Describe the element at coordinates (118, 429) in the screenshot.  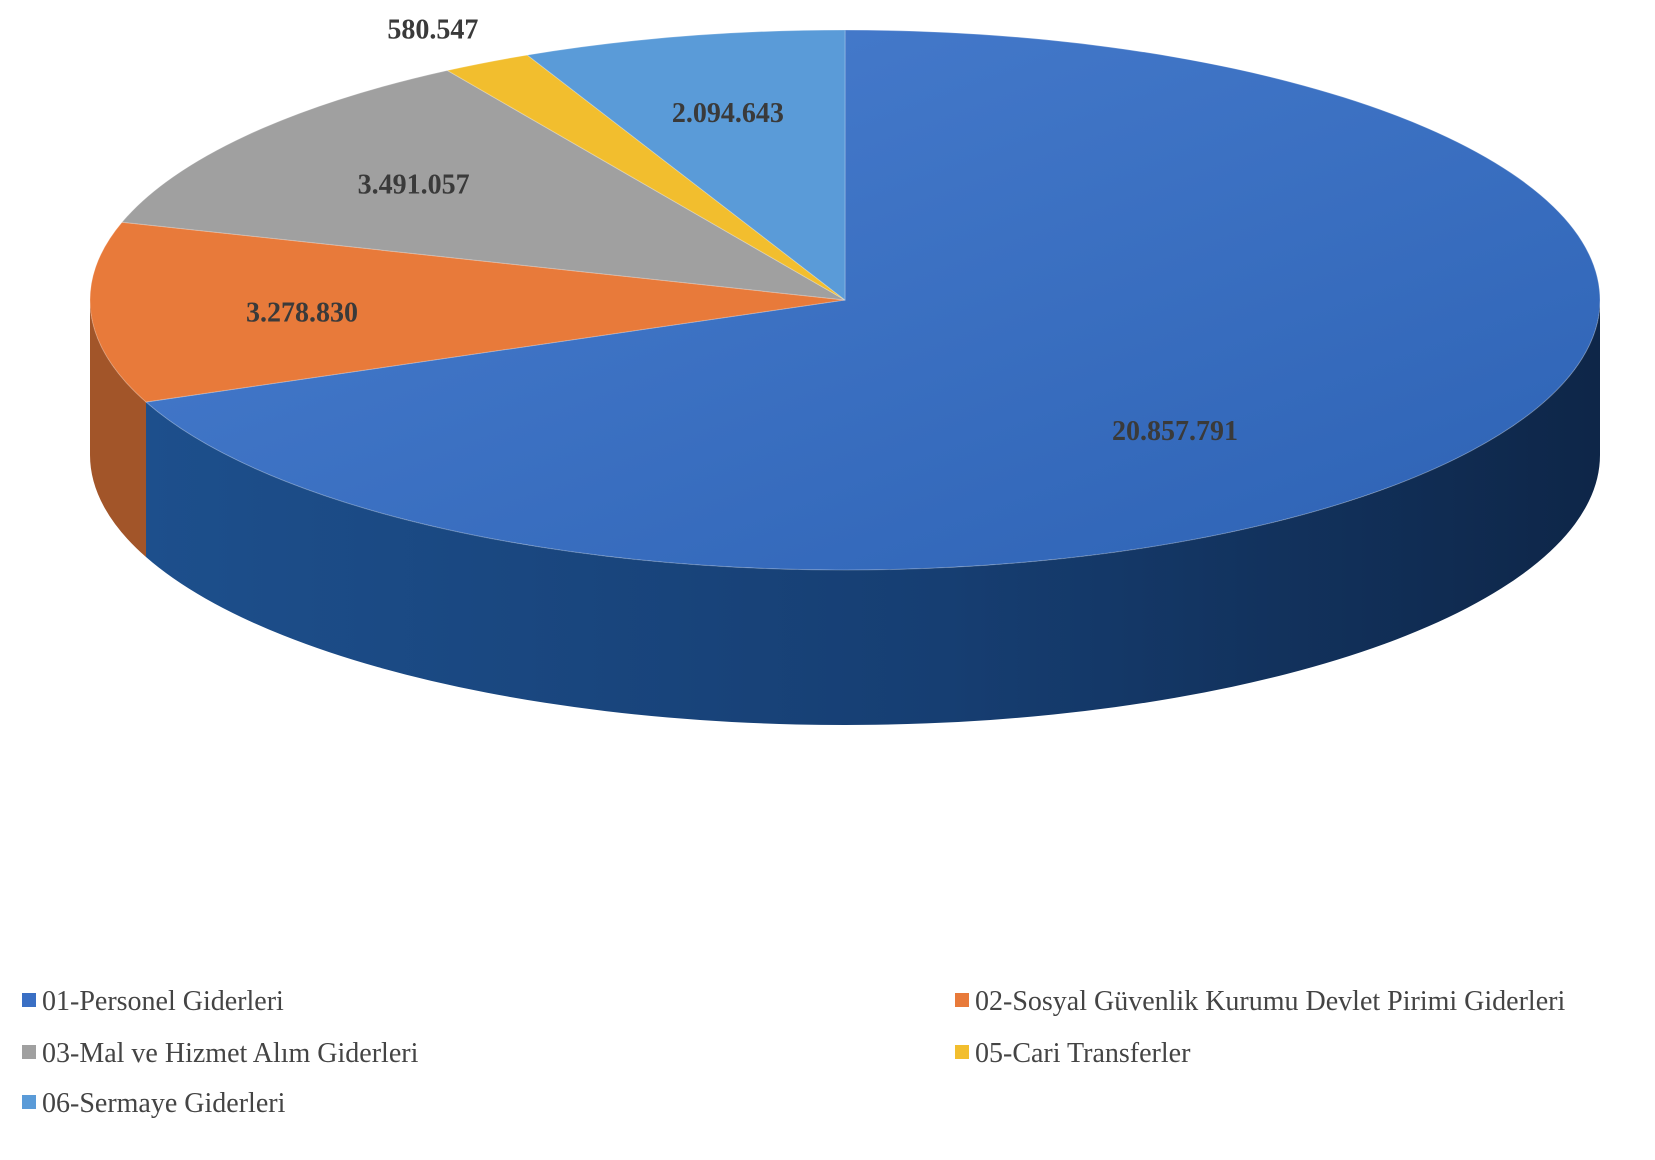
I see `pie-side-02-sosyal-g-venlik-kurumu-devlet-pirimi-giderleri` at that location.